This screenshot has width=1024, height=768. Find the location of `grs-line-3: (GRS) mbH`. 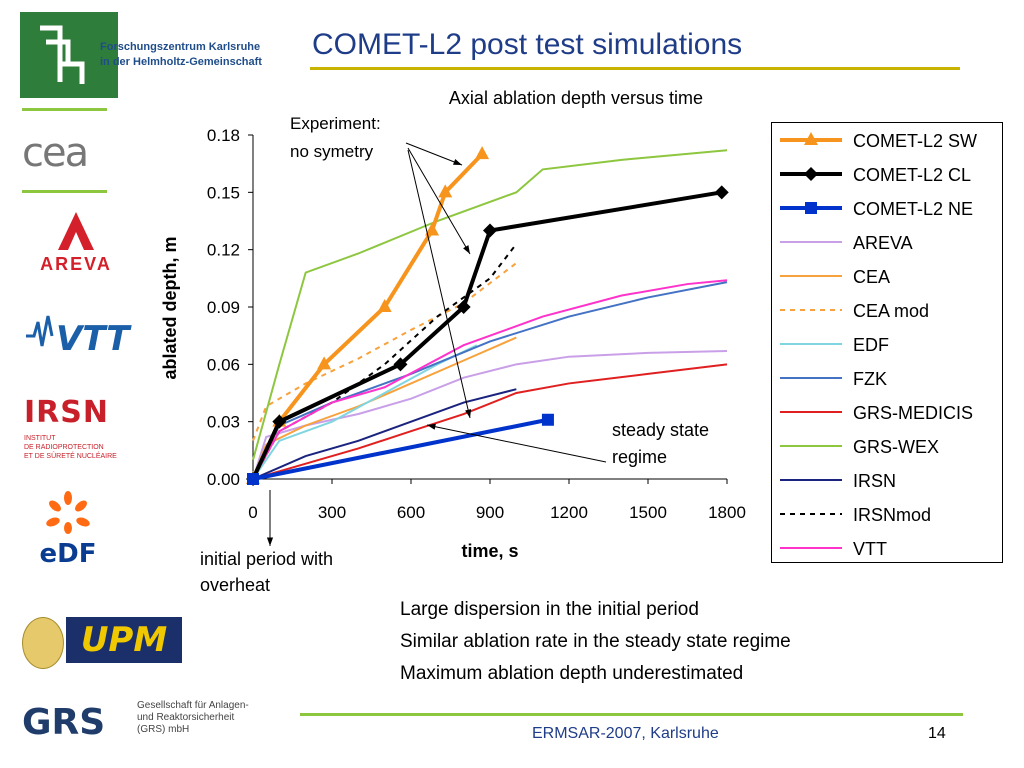

grs-line-3: (GRS) mbH is located at coordinates (163, 729).